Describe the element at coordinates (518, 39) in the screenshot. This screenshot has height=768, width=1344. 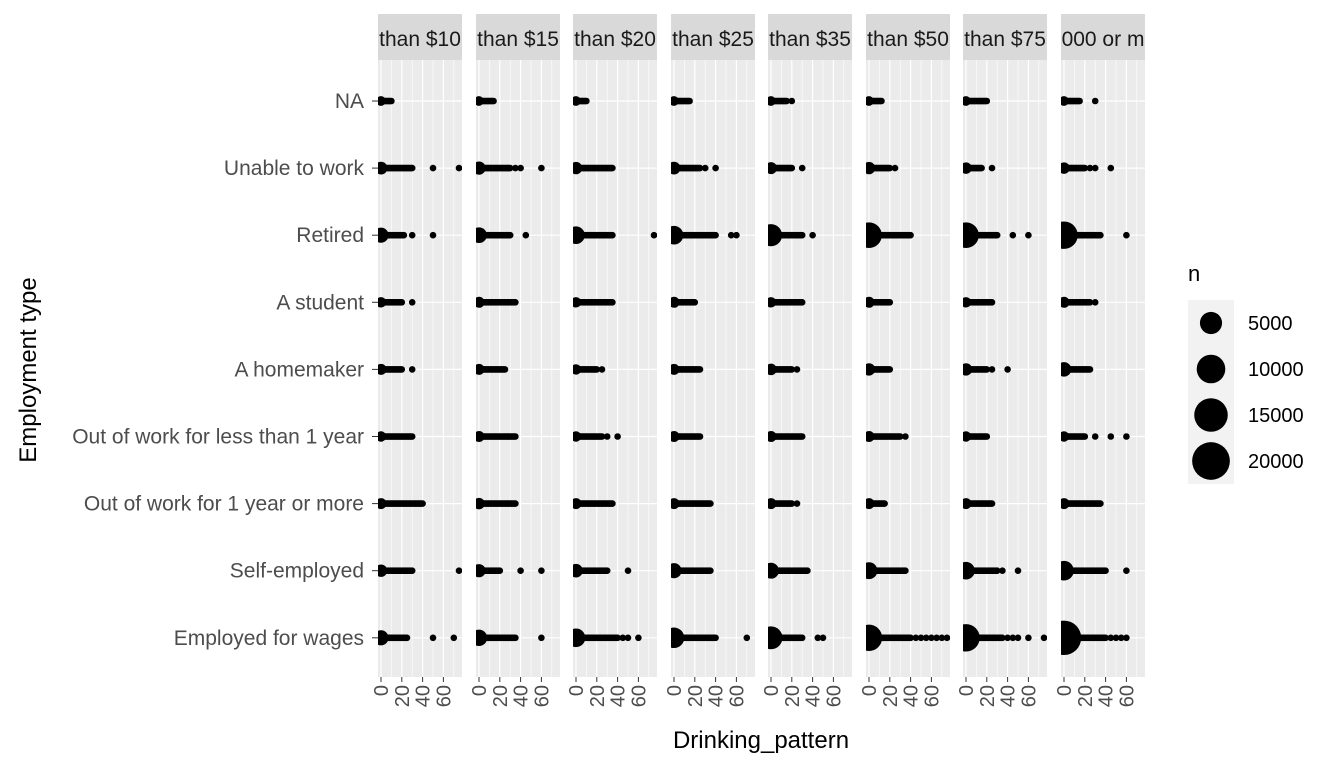
I see `strip-label: than $15` at that location.